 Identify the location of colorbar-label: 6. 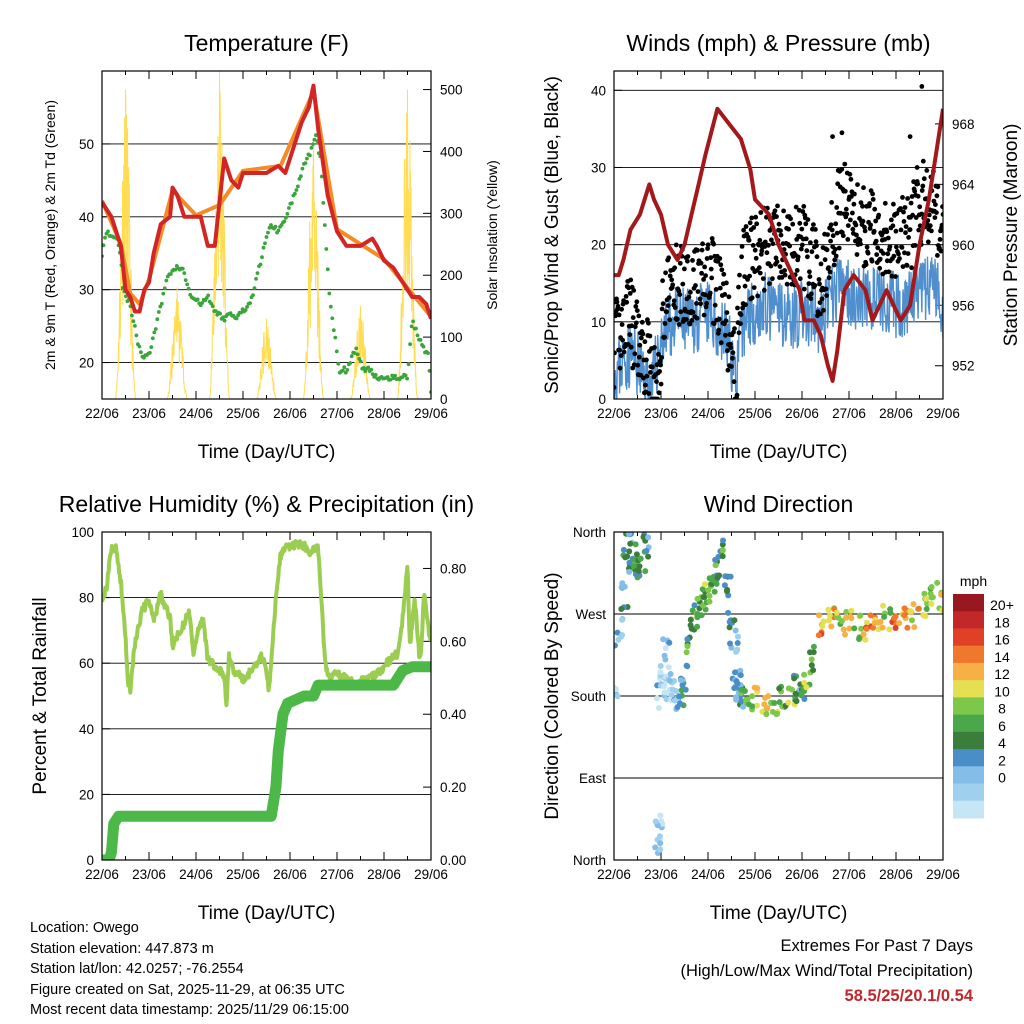
(1002, 726).